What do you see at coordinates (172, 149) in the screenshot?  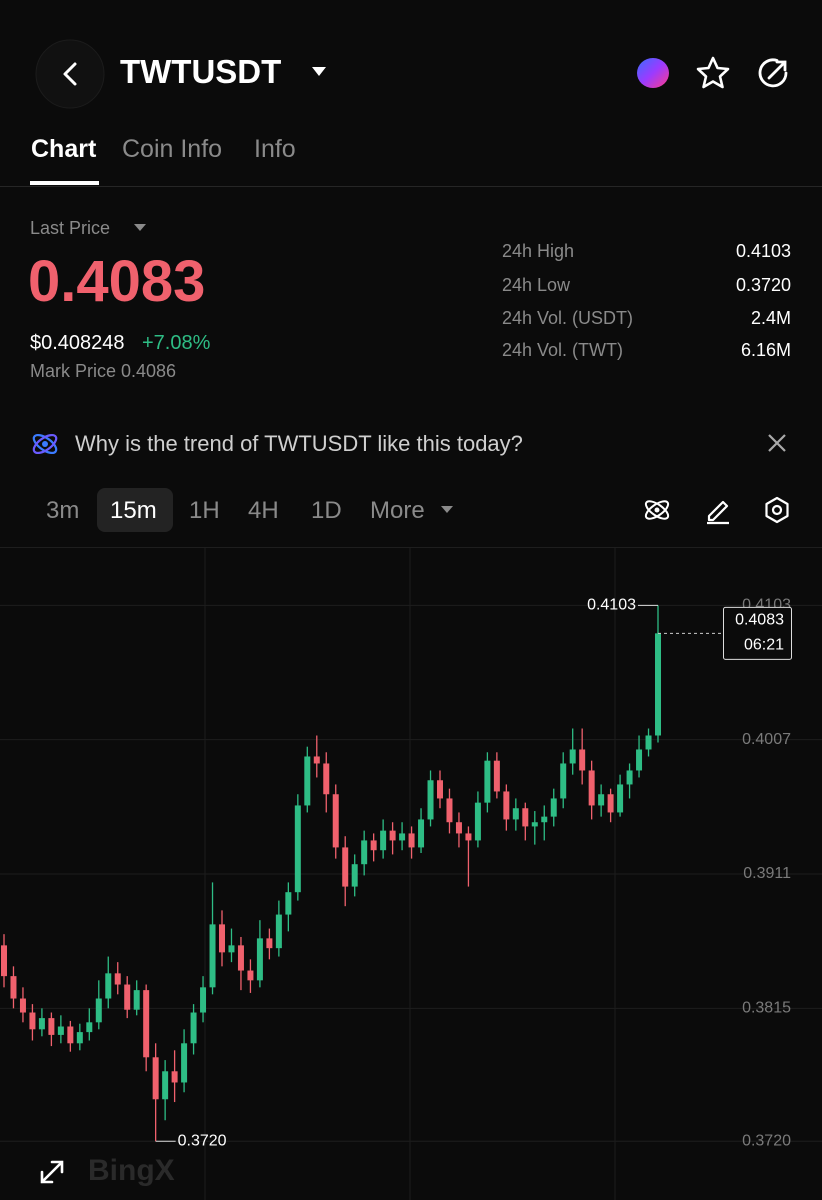 I see `tab: Coin Info` at bounding box center [172, 149].